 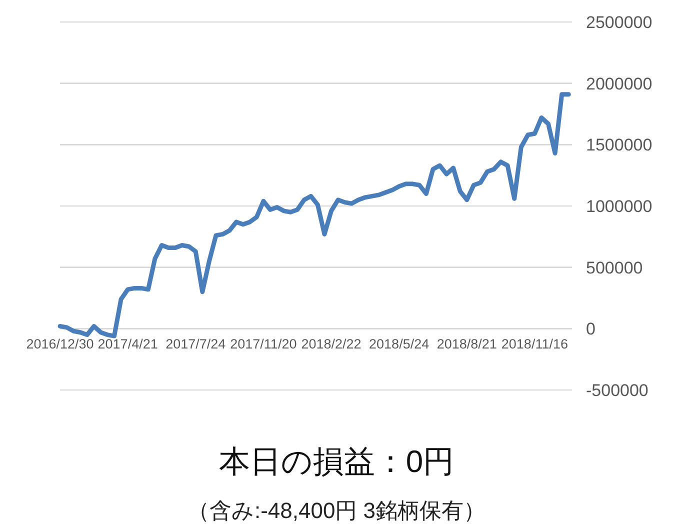 What do you see at coordinates (336, 461) in the screenshot?
I see `text: 本日の損益：0円` at bounding box center [336, 461].